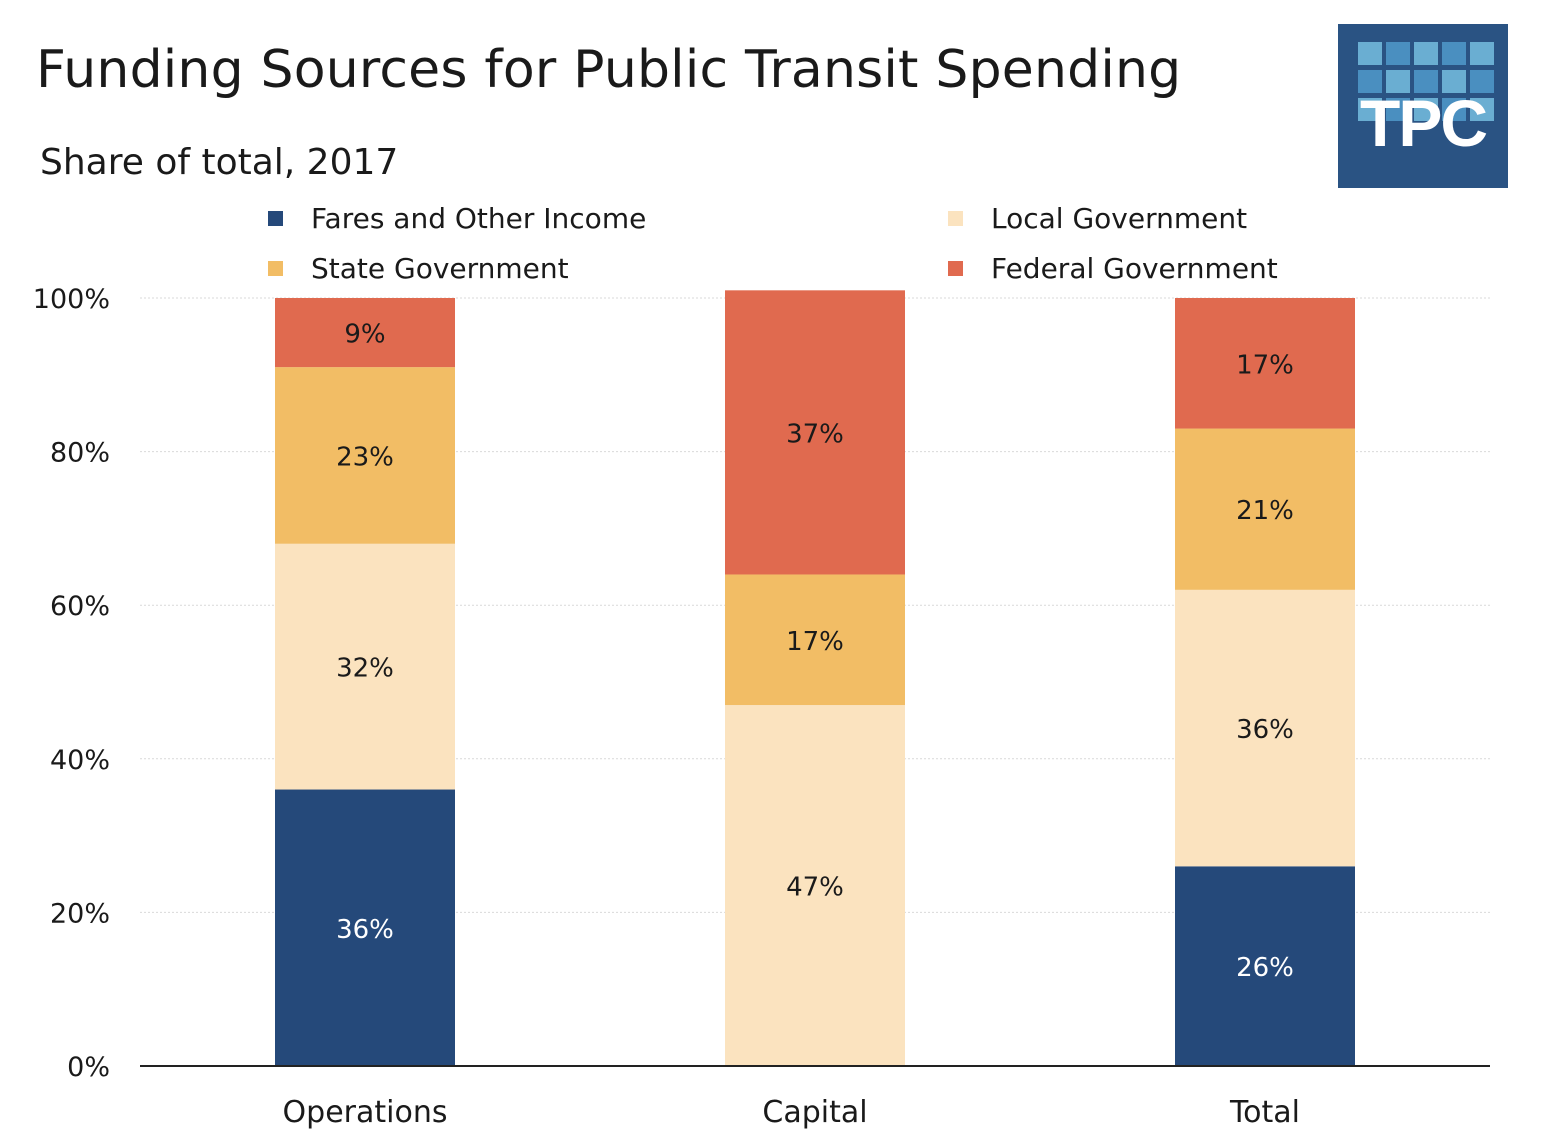 This screenshot has height=1146, width=1552. What do you see at coordinates (814, 1112) in the screenshot?
I see `x-tick-label: Capital` at bounding box center [814, 1112].